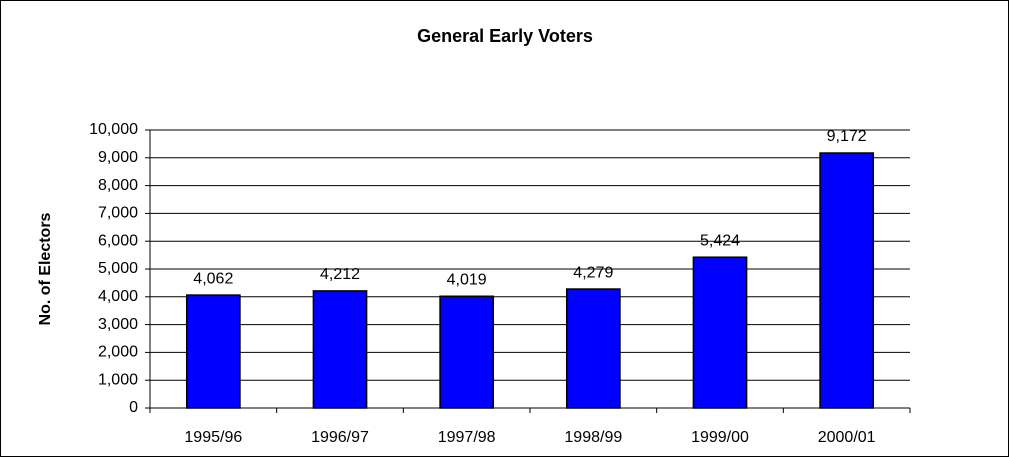 The image size is (1009, 457). What do you see at coordinates (720, 437) in the screenshot?
I see `x-tick-label: 1999/00` at bounding box center [720, 437].